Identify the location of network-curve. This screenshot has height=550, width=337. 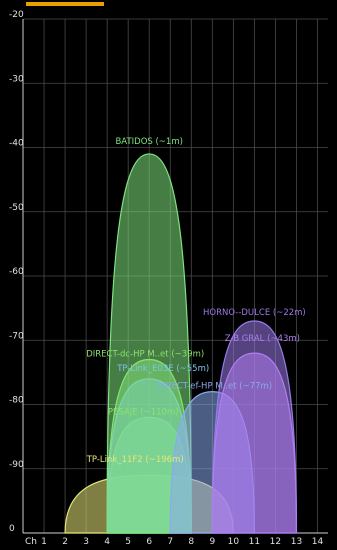
(254, 443).